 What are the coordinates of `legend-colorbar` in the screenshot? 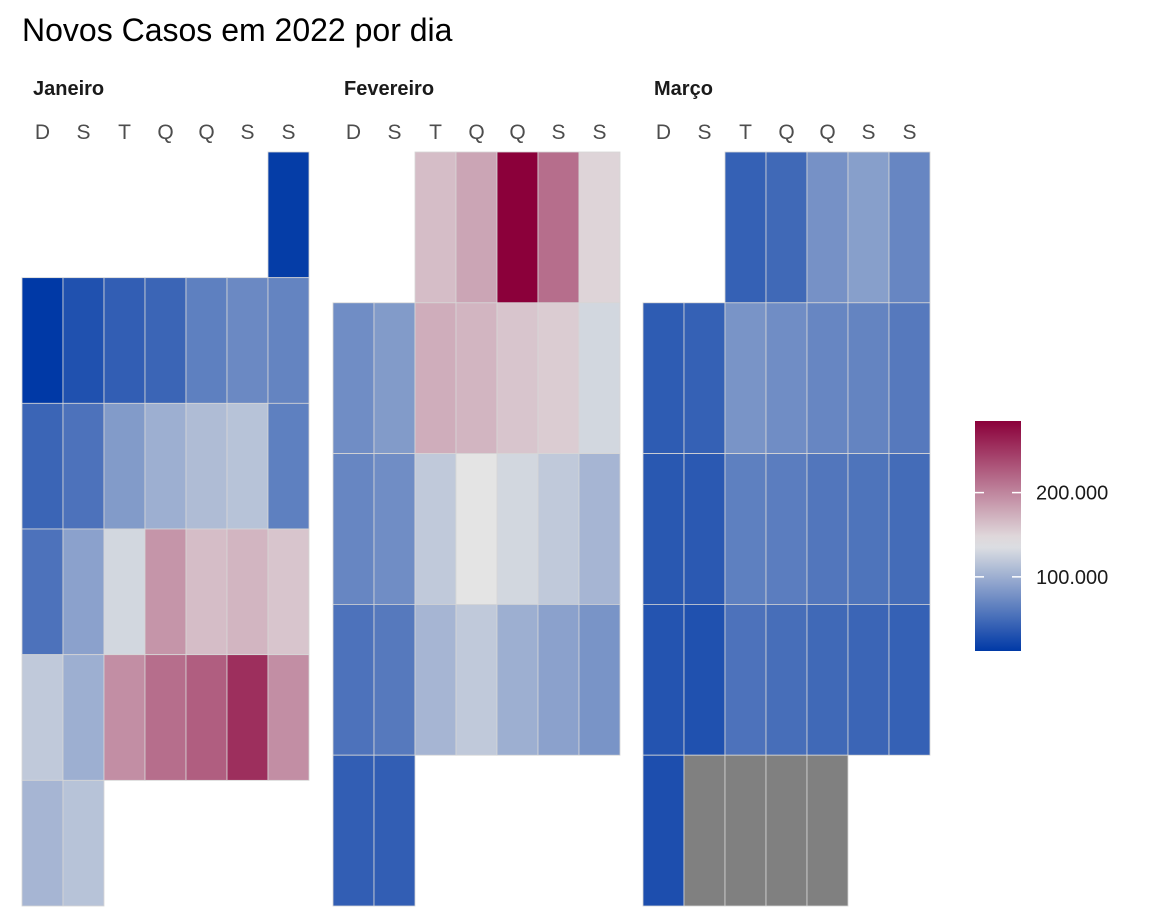 It's located at (998, 536).